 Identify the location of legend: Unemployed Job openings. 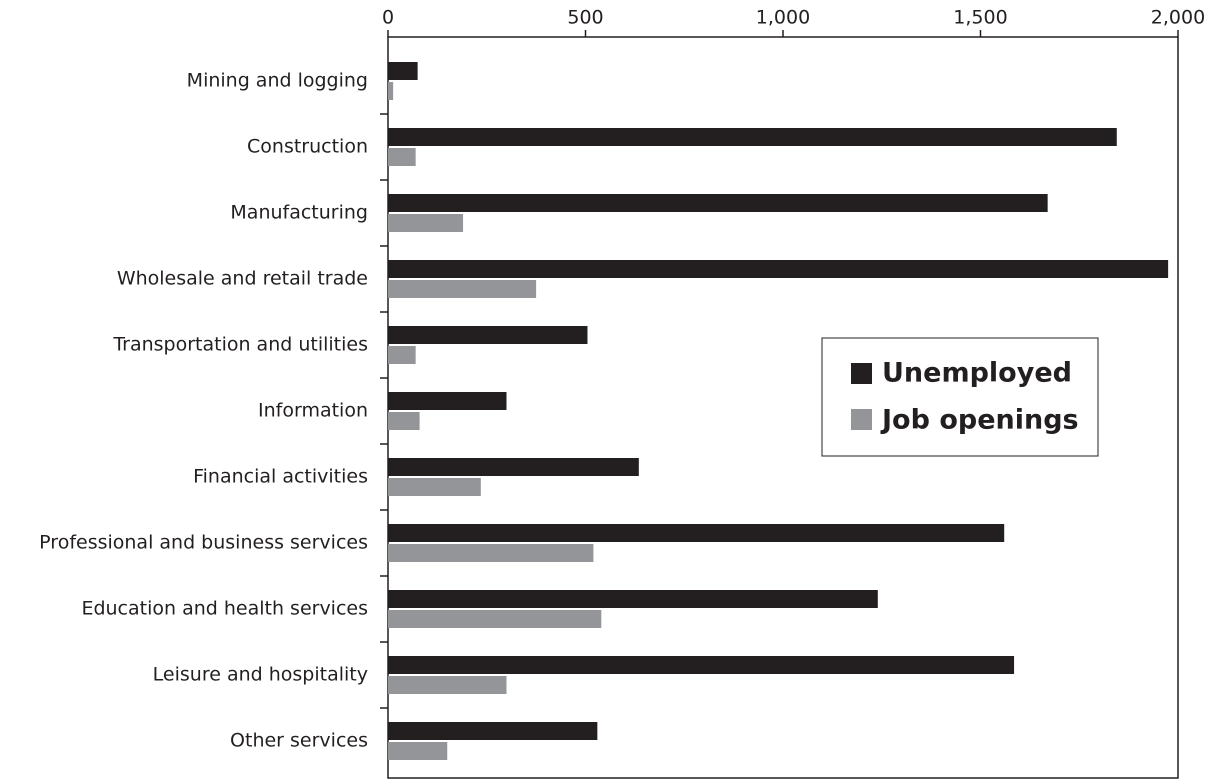
(960, 397).